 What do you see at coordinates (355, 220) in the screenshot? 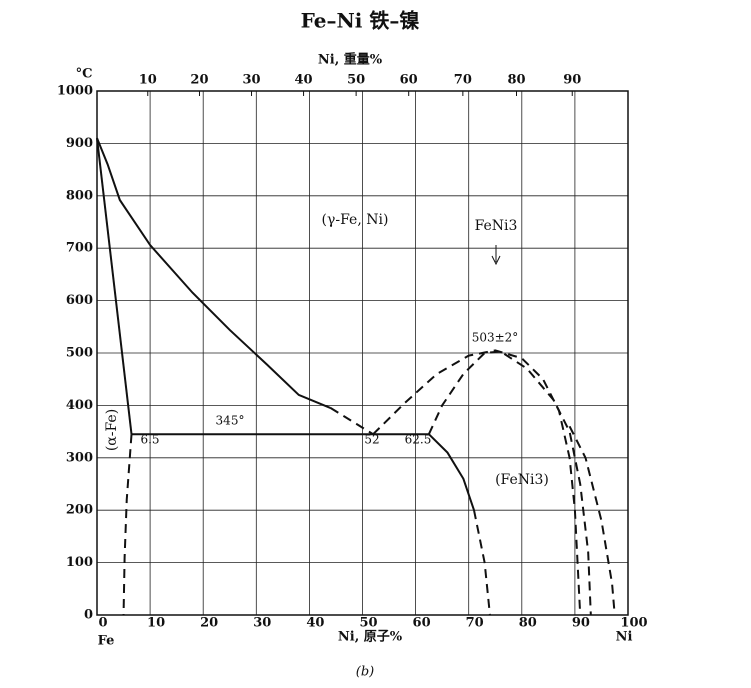
I see `annotation: (γ-Fe, Ni)` at bounding box center [355, 220].